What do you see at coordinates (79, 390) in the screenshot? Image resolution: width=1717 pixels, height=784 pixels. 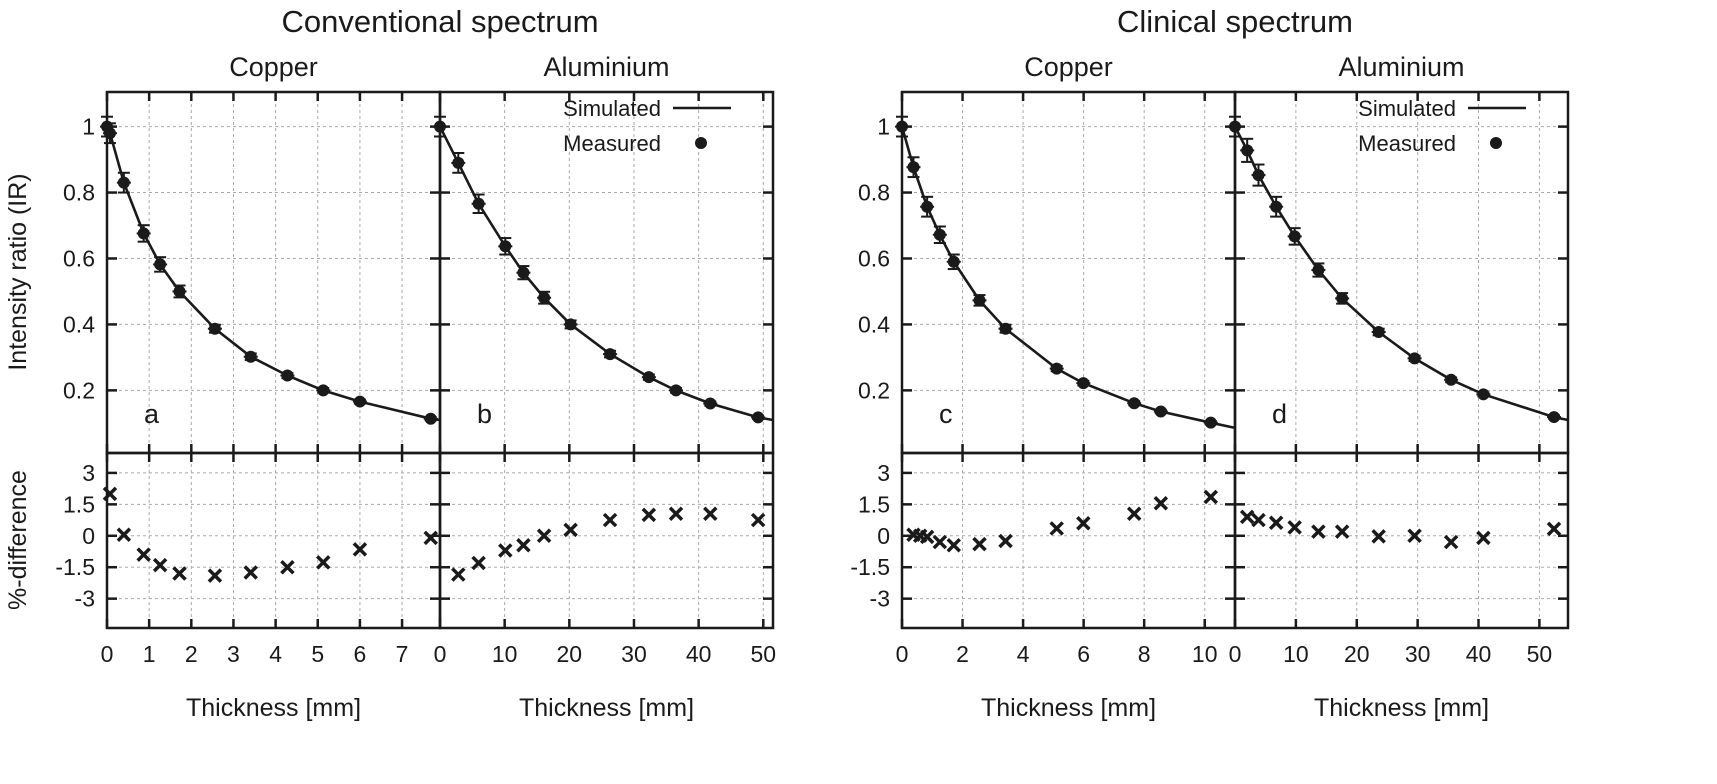 I see `y-tick-label-top: 0.2` at bounding box center [79, 390].